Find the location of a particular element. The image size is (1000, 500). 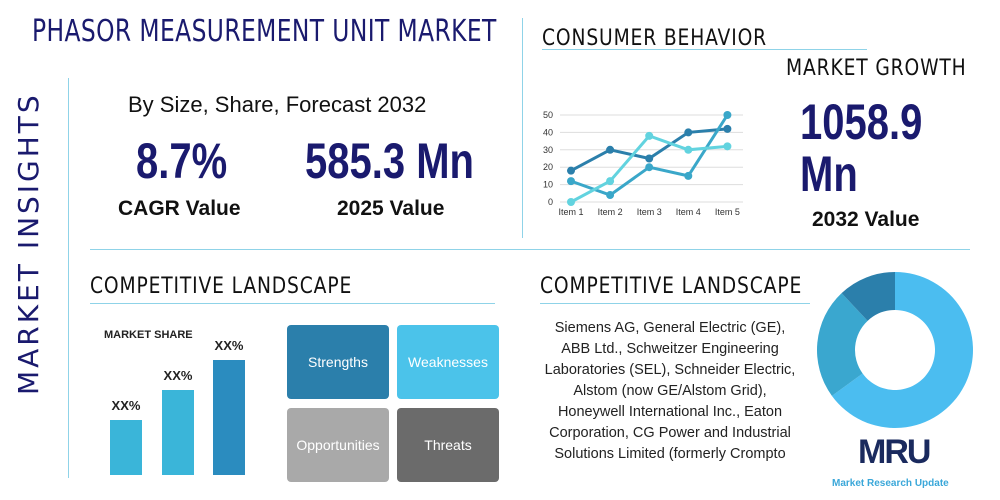

bar-chart-title: MARKET SHARE is located at coordinates (148, 335).